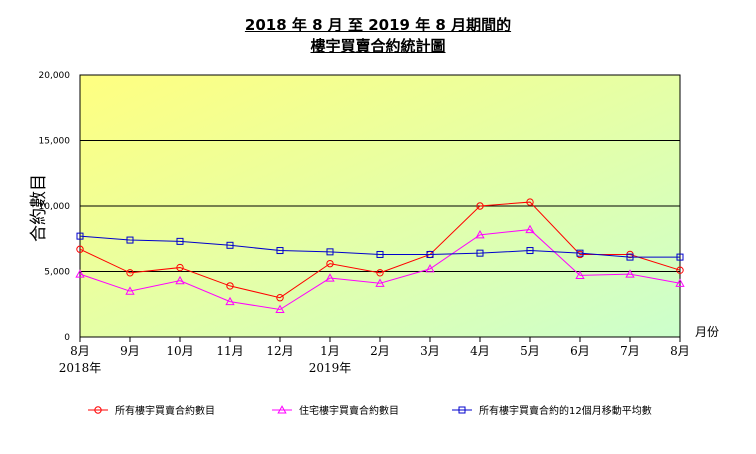 The image size is (756, 454). Describe the element at coordinates (179, 351) in the screenshot. I see `x-tick-label: 10月` at that location.